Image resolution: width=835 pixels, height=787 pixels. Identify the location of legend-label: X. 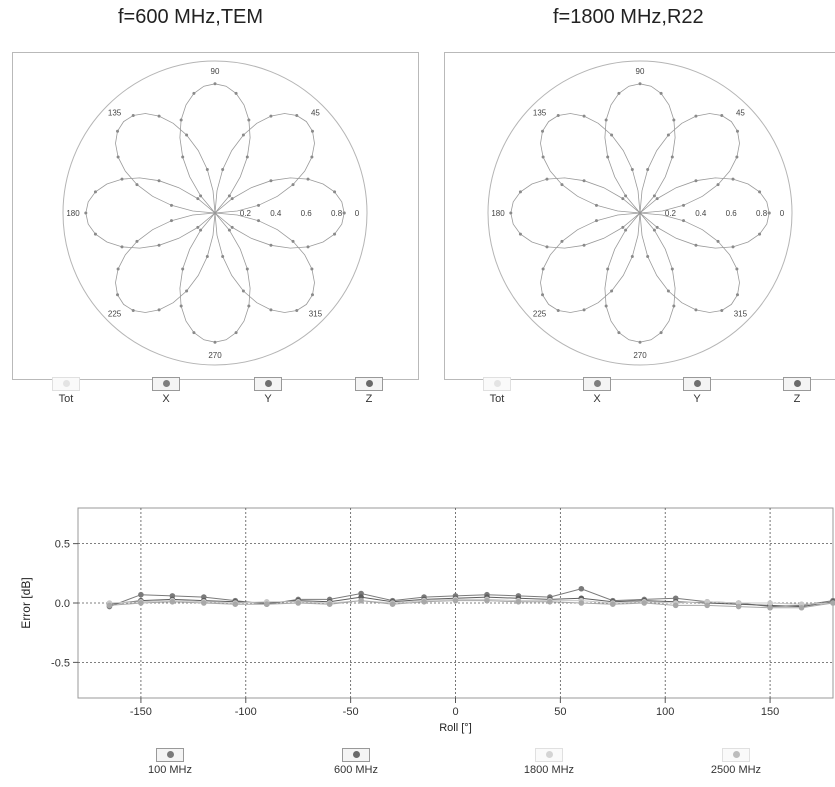
(166, 399).